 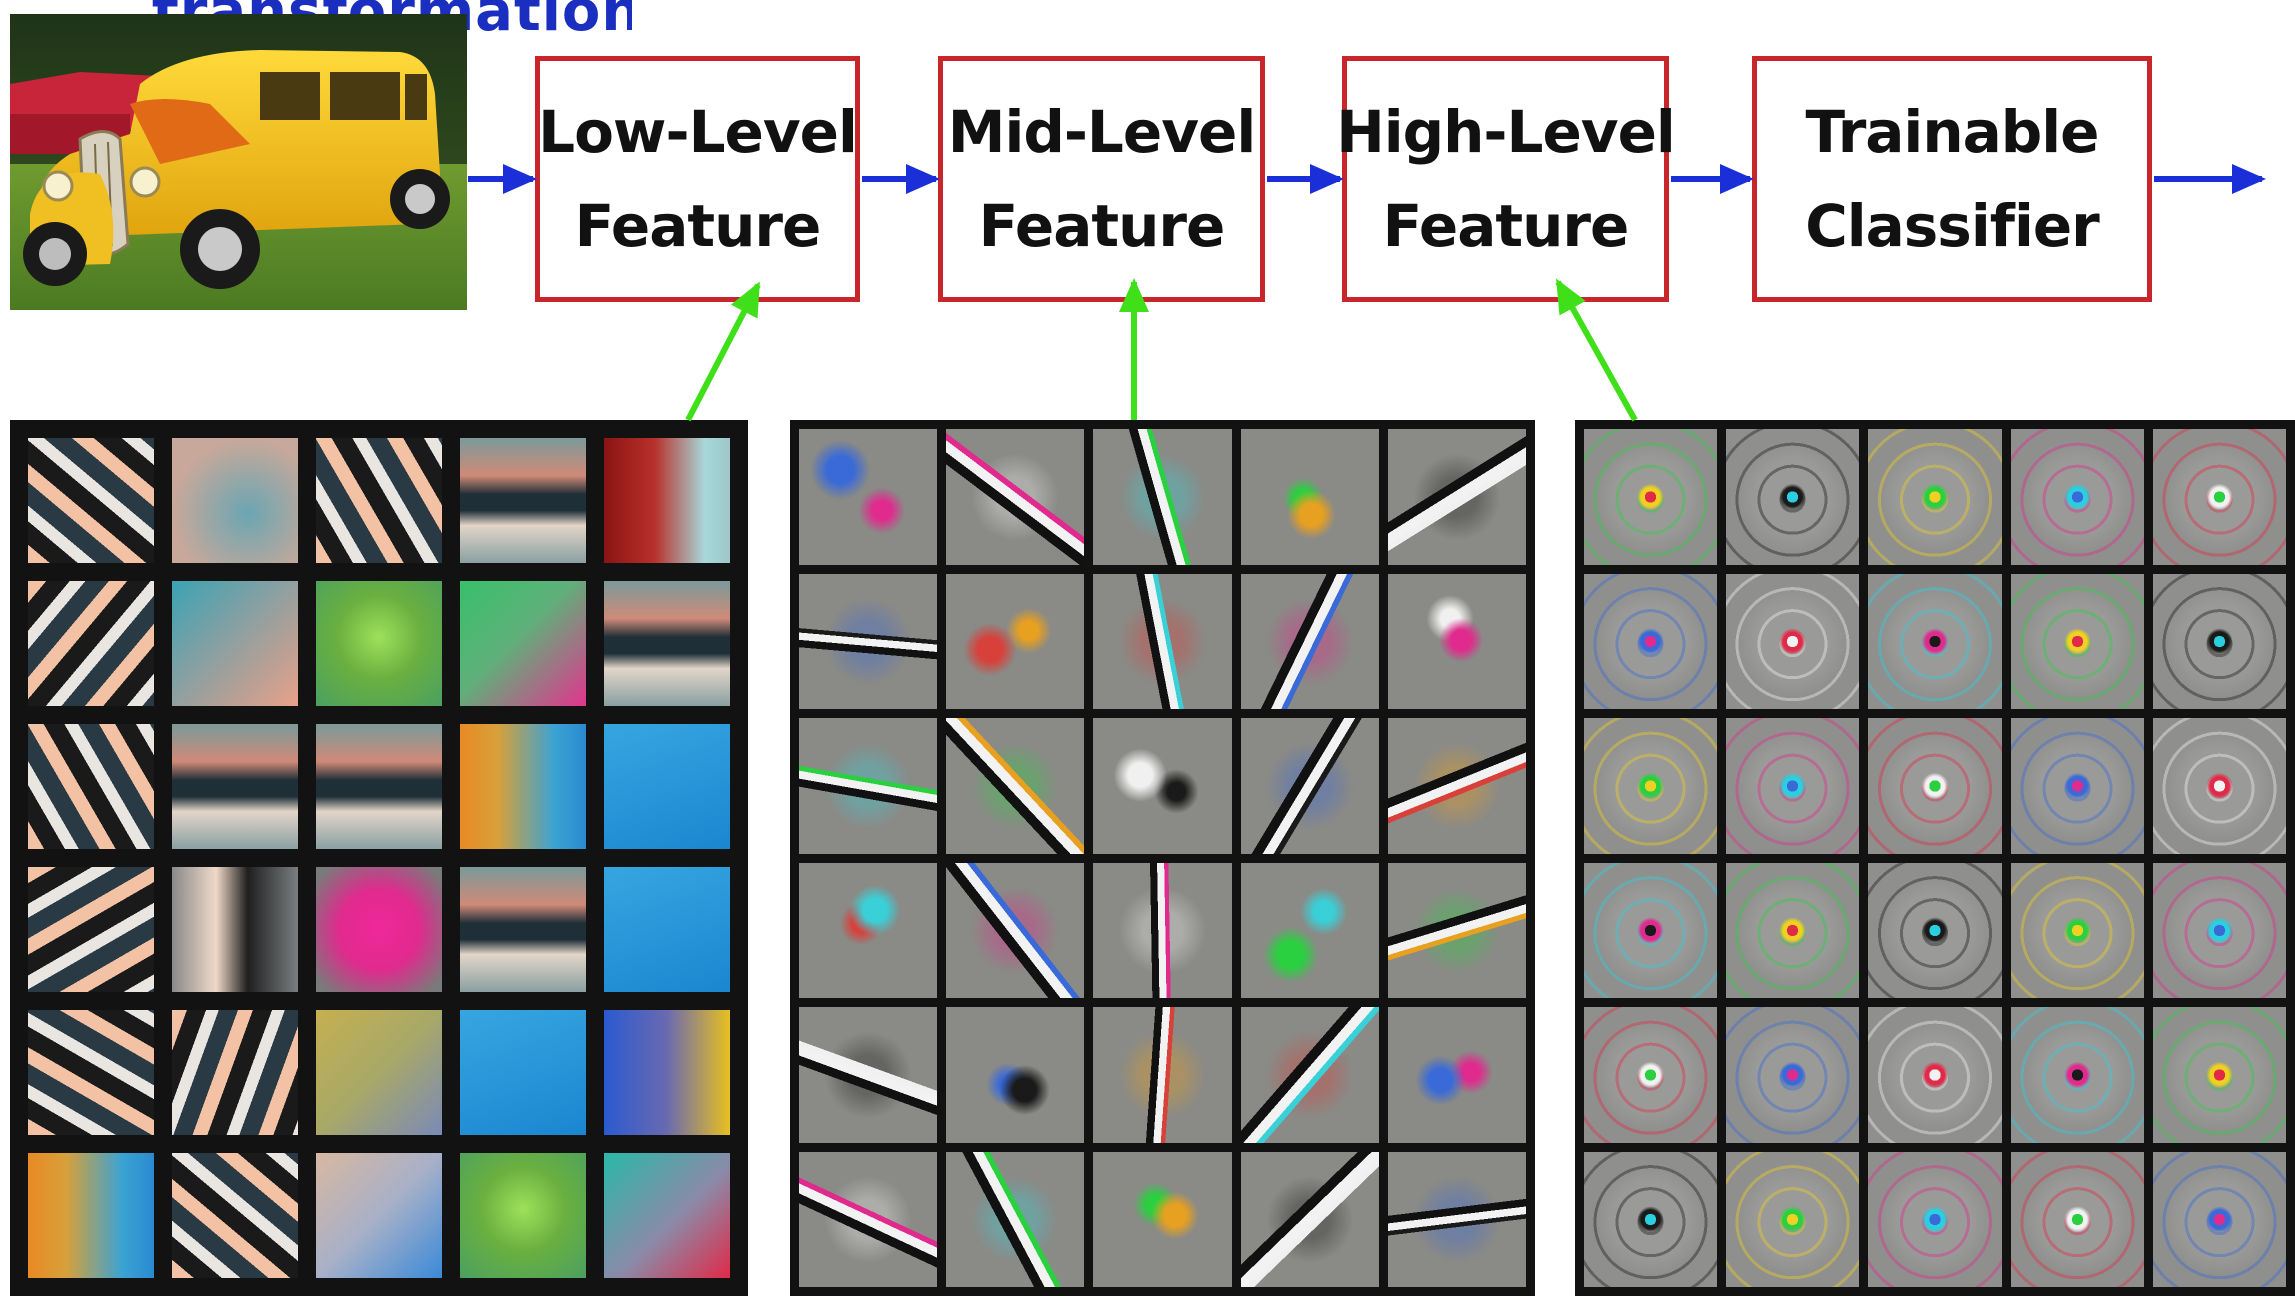 What do you see at coordinates (1952, 179) in the screenshot?
I see `trainable-classifier-box: Trainable Classifier` at bounding box center [1952, 179].